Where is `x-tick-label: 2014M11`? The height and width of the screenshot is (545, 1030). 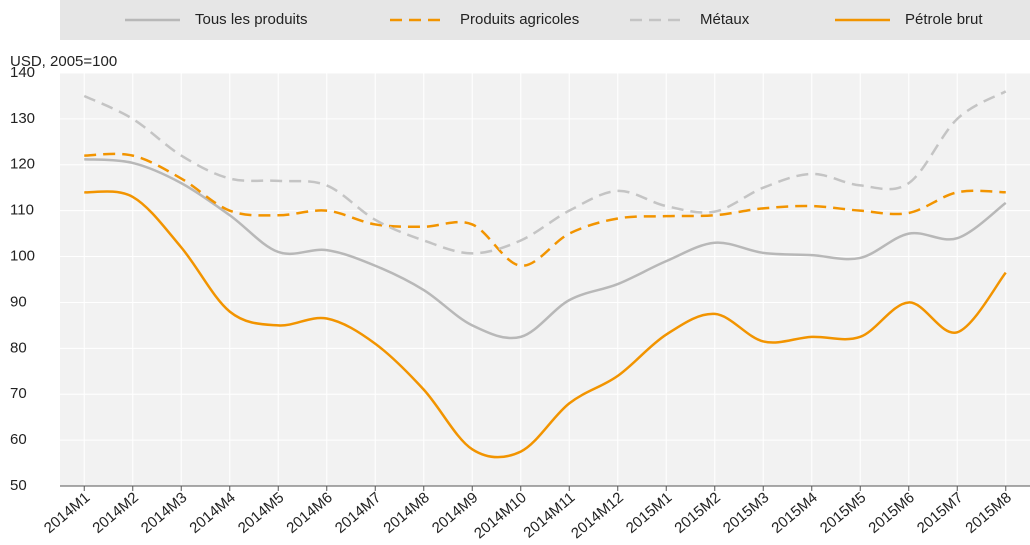
x-tick-label: 2014M11 is located at coordinates (549, 515).